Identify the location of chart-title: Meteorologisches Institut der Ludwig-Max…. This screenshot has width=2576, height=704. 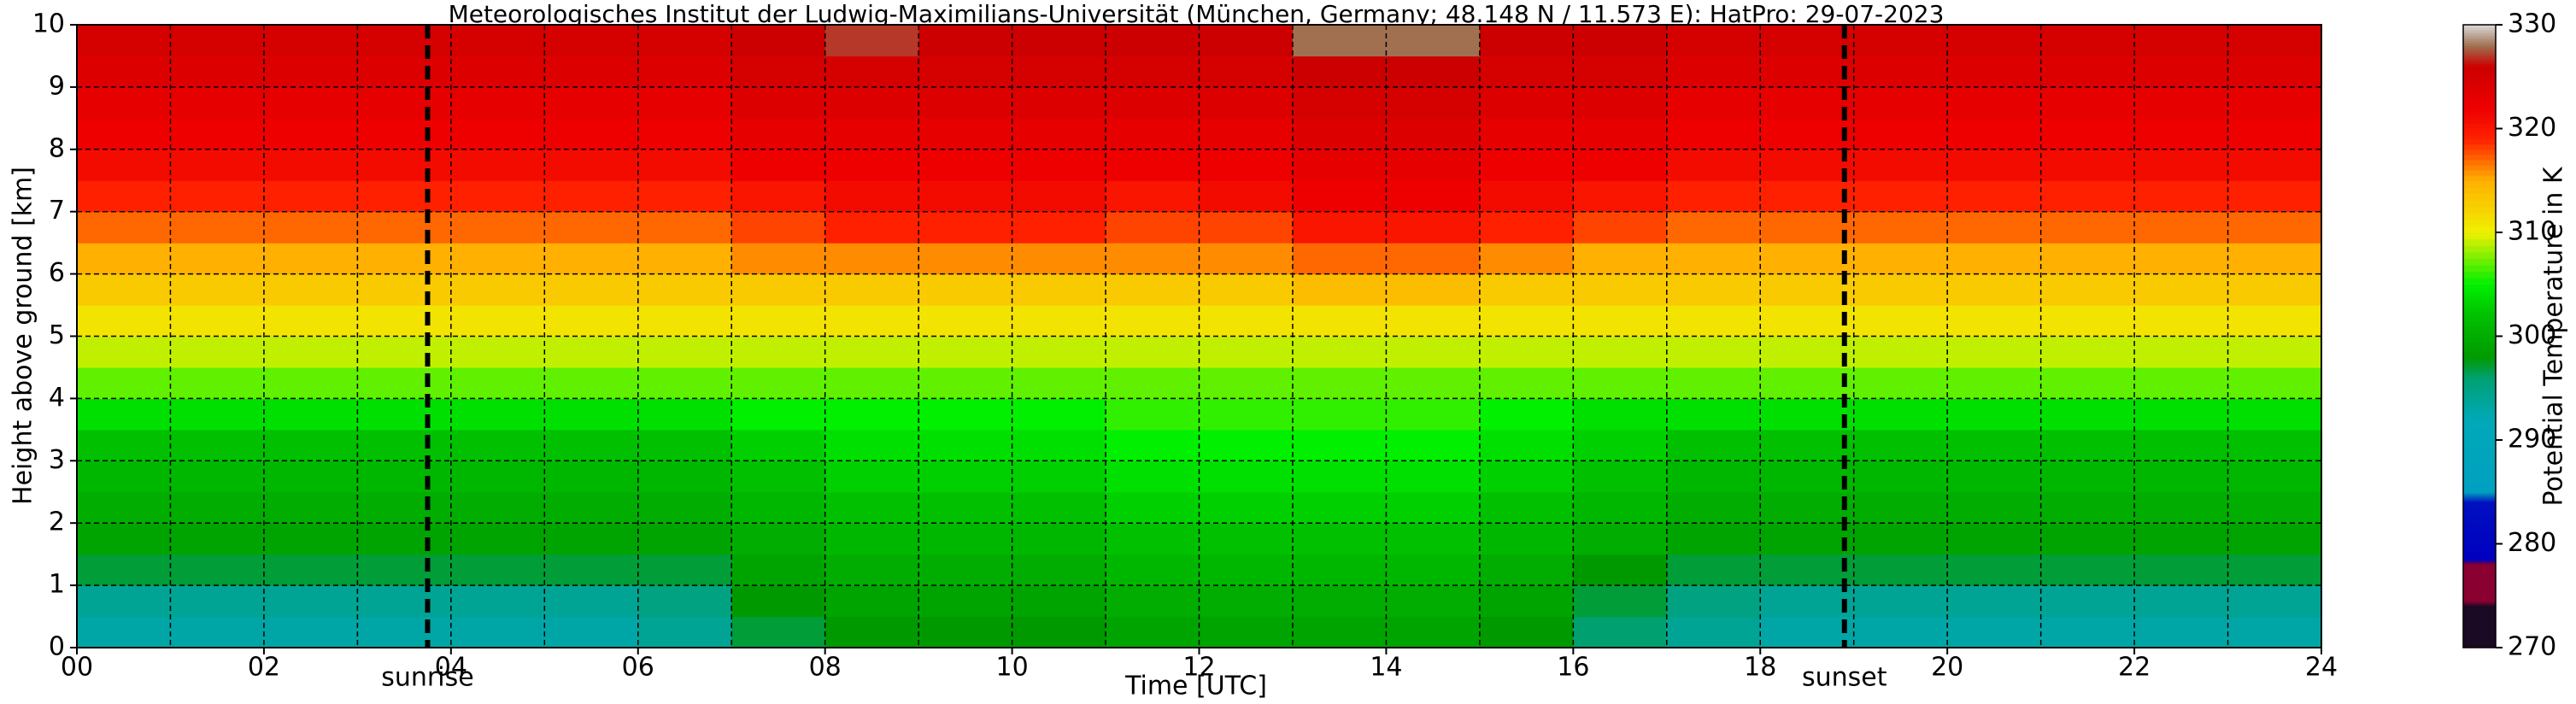
(1197, 14).